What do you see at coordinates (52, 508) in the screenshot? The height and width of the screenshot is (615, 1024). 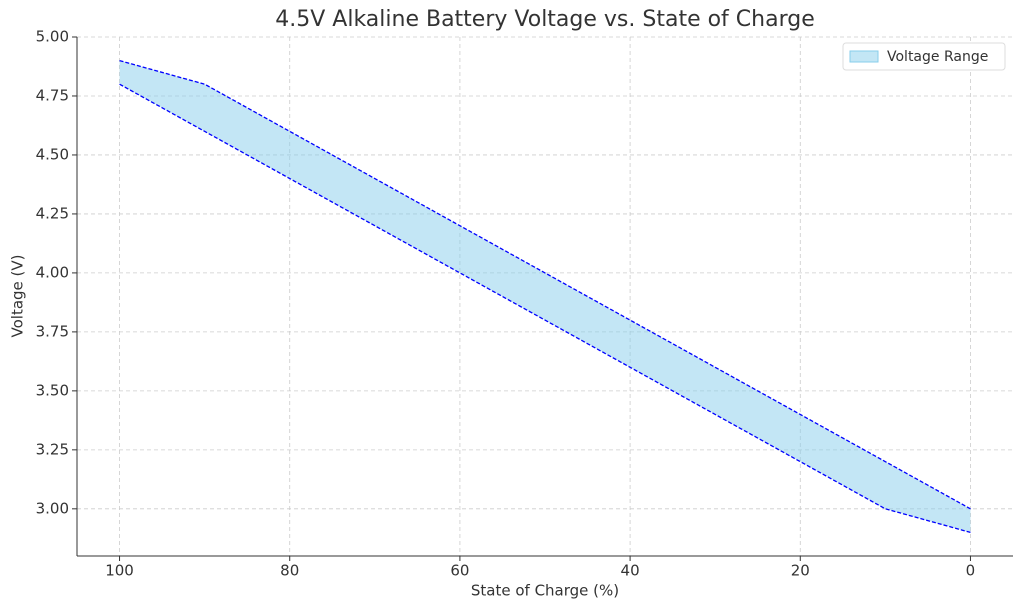 I see `y-tick-label: 3.00` at bounding box center [52, 508].